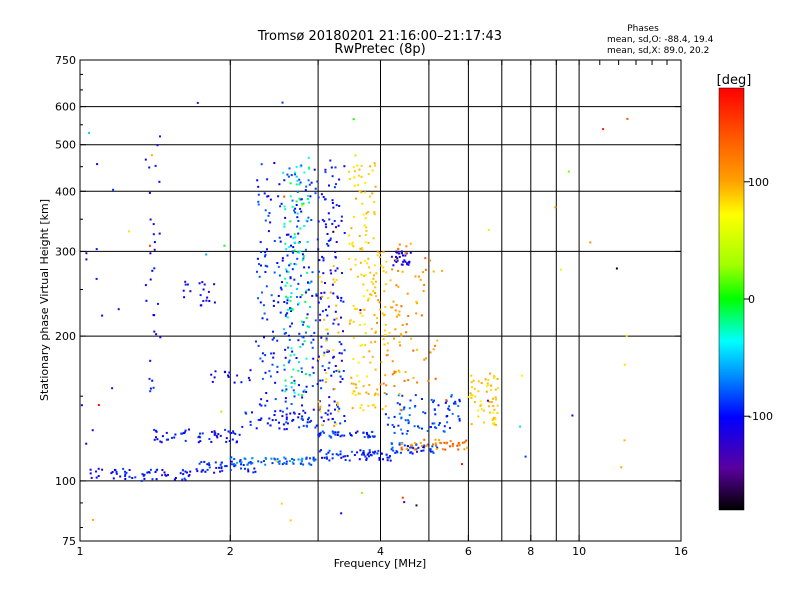  Describe the element at coordinates (65, 60) in the screenshot. I see `y-tick-label: 750` at that location.